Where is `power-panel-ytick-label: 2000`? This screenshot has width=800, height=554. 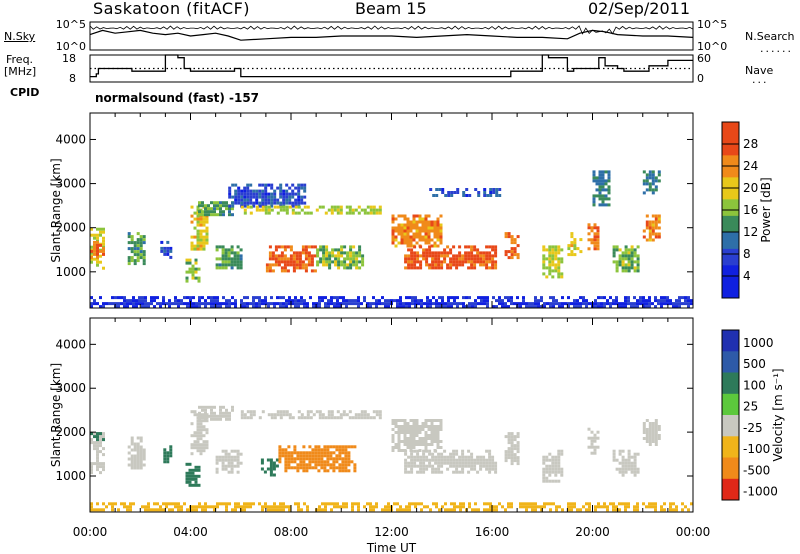 power-panel-ytick-label: 2000 is located at coordinates (70, 228).